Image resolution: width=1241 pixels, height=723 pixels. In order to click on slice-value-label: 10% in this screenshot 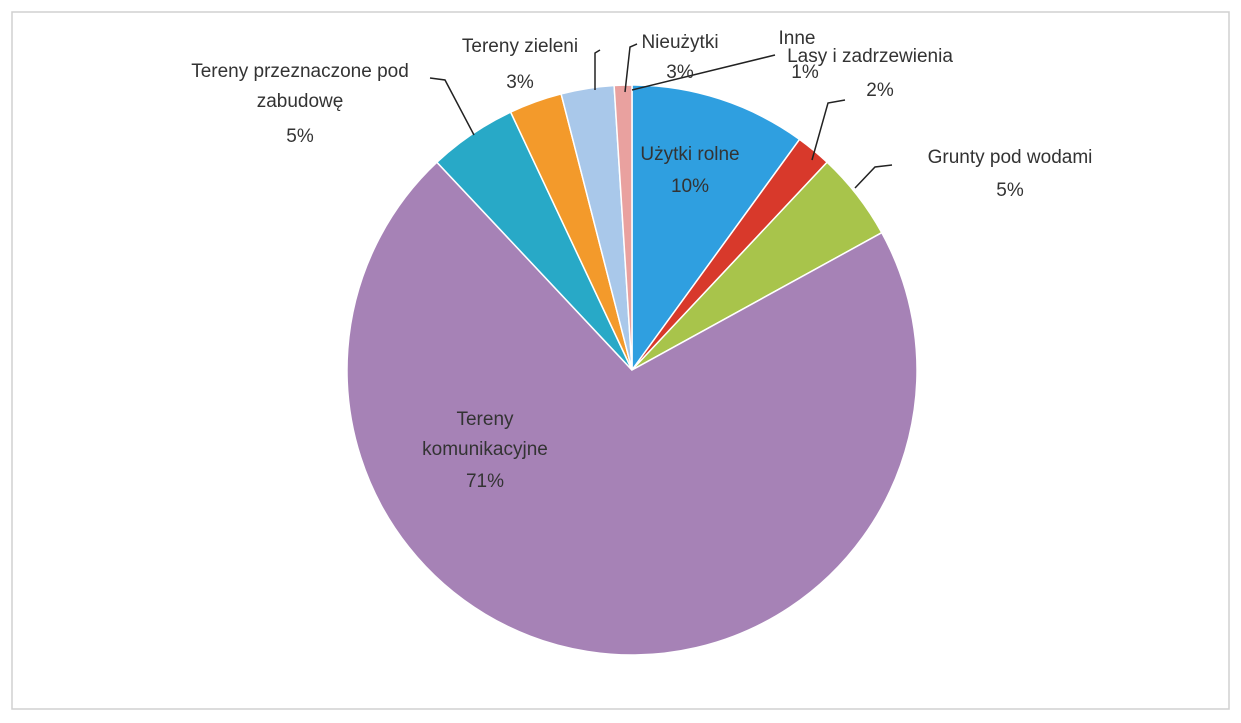, I will do `click(690, 186)`.